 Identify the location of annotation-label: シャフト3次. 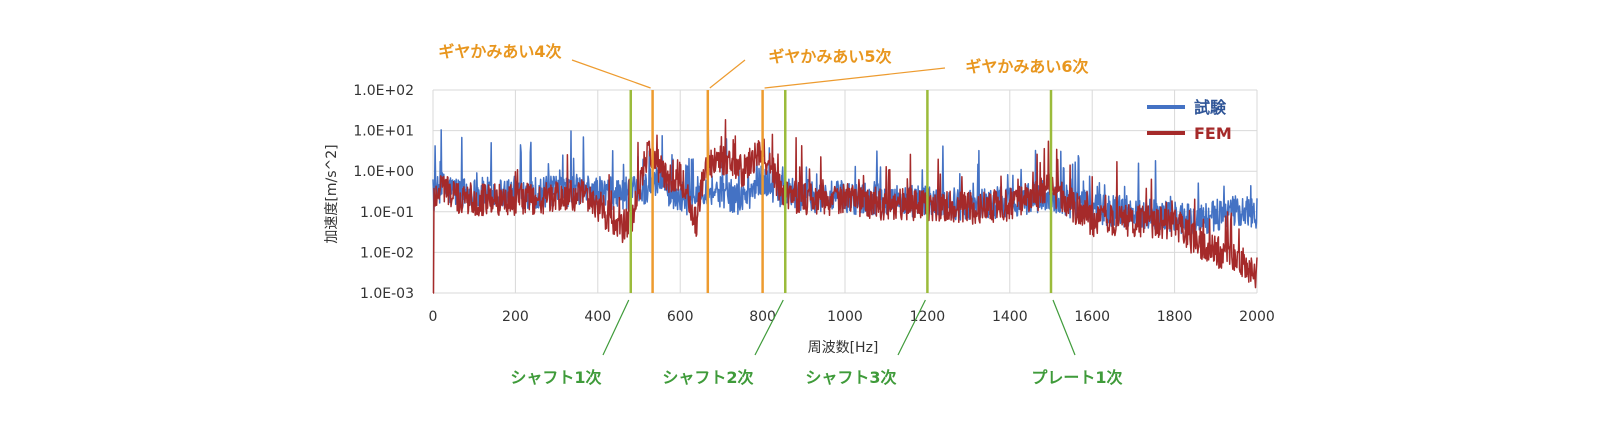
(850, 377).